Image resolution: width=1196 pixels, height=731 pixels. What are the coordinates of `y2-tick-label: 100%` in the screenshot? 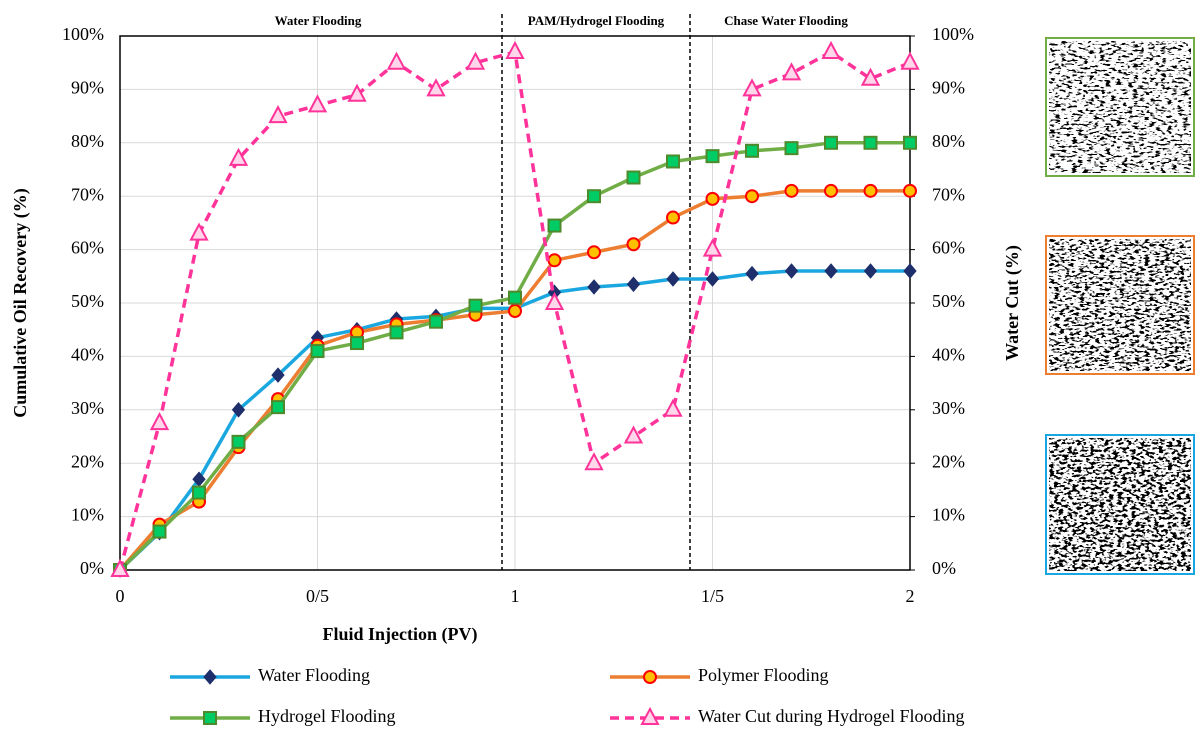 It's located at (953, 34).